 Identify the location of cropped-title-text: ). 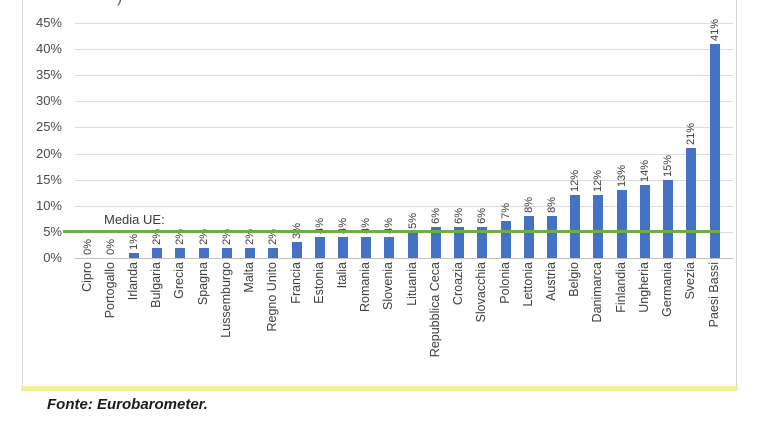
(151, 3).